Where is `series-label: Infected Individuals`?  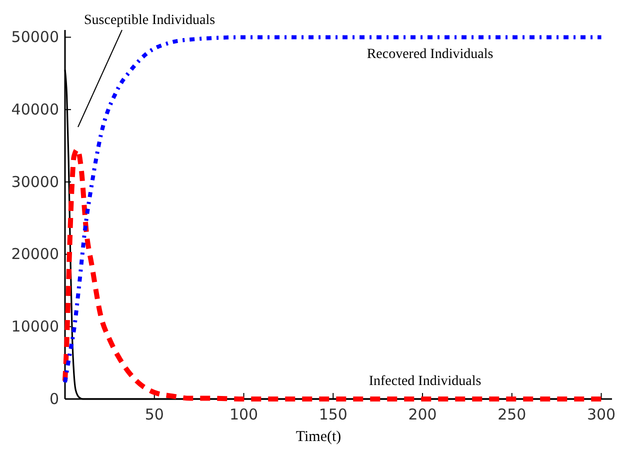
series-label: Infected Individuals is located at coordinates (425, 381).